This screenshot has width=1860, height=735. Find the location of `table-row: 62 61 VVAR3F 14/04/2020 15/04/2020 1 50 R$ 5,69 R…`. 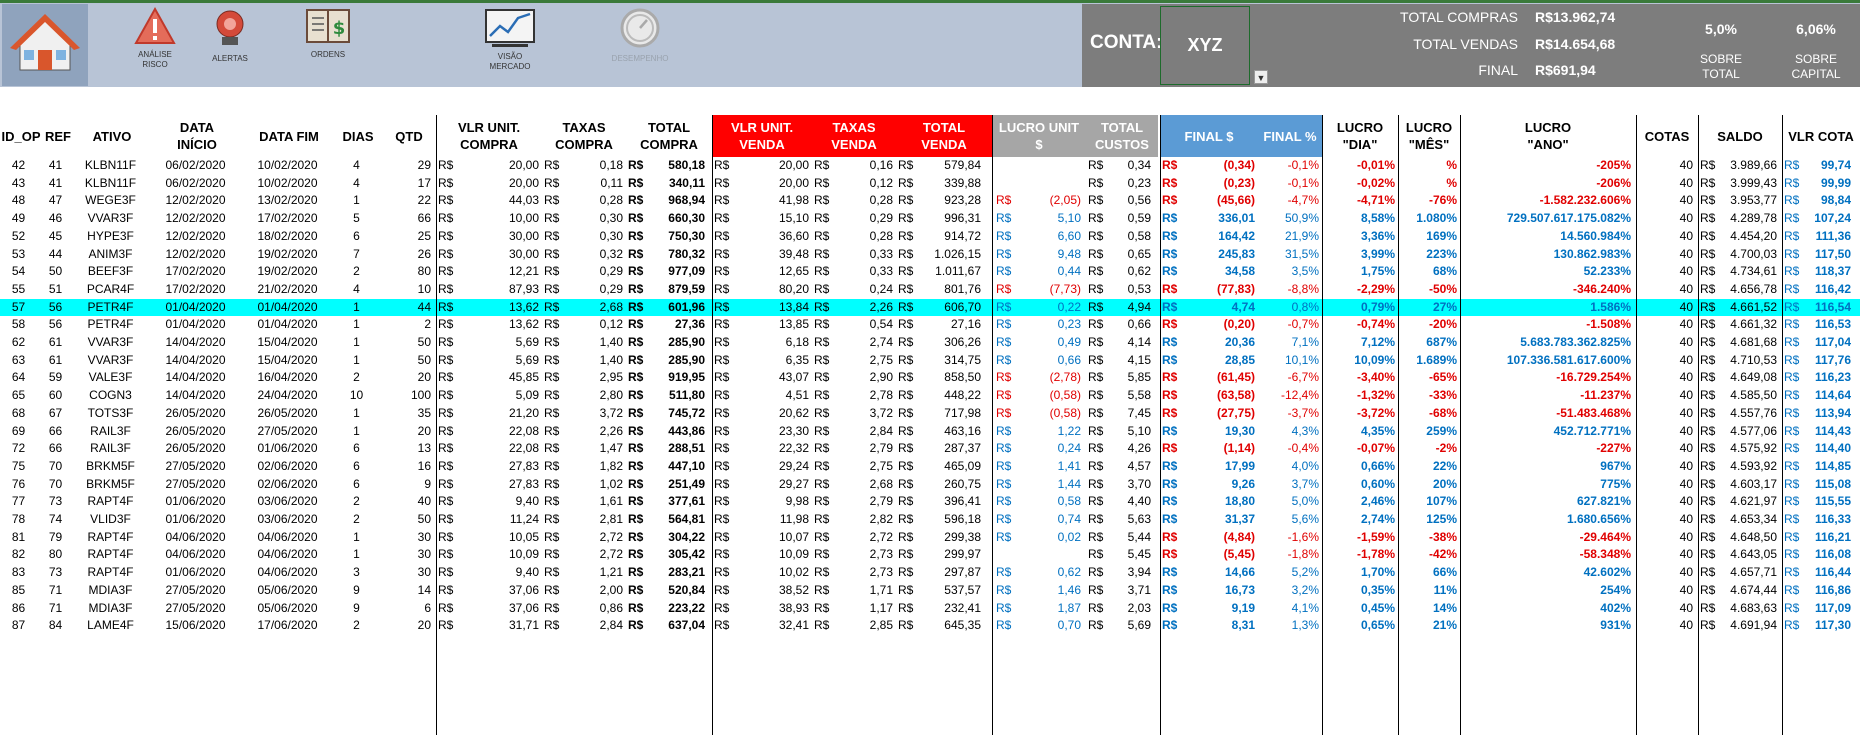

table-row: 62 61 VVAR3F 14/04/2020 15/04/2020 1 50 R$ 5,69 R… is located at coordinates (930, 343).